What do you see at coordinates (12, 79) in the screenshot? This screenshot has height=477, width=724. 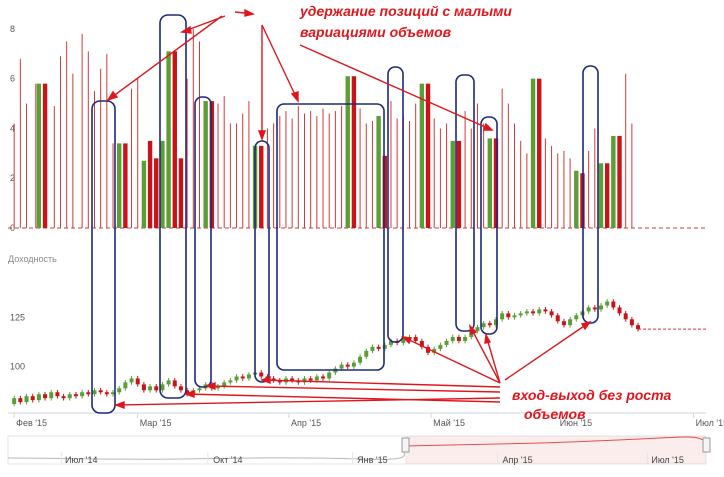 I see `volume-y-tick: 6` at bounding box center [12, 79].